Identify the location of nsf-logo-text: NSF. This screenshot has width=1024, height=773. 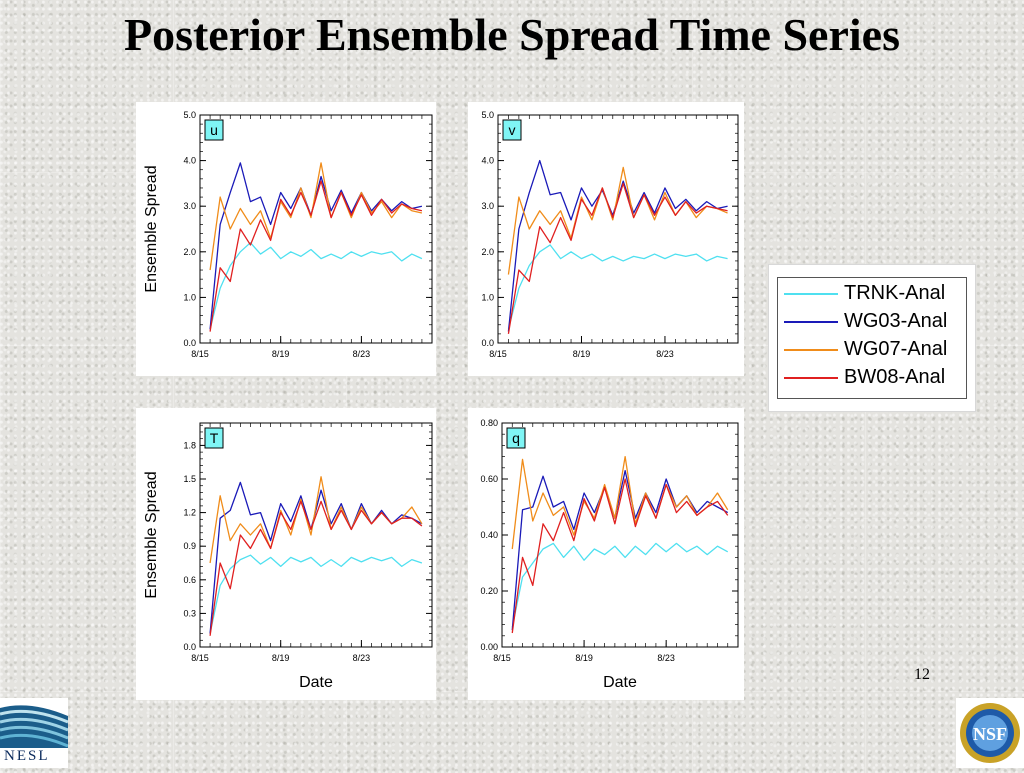
(990, 734).